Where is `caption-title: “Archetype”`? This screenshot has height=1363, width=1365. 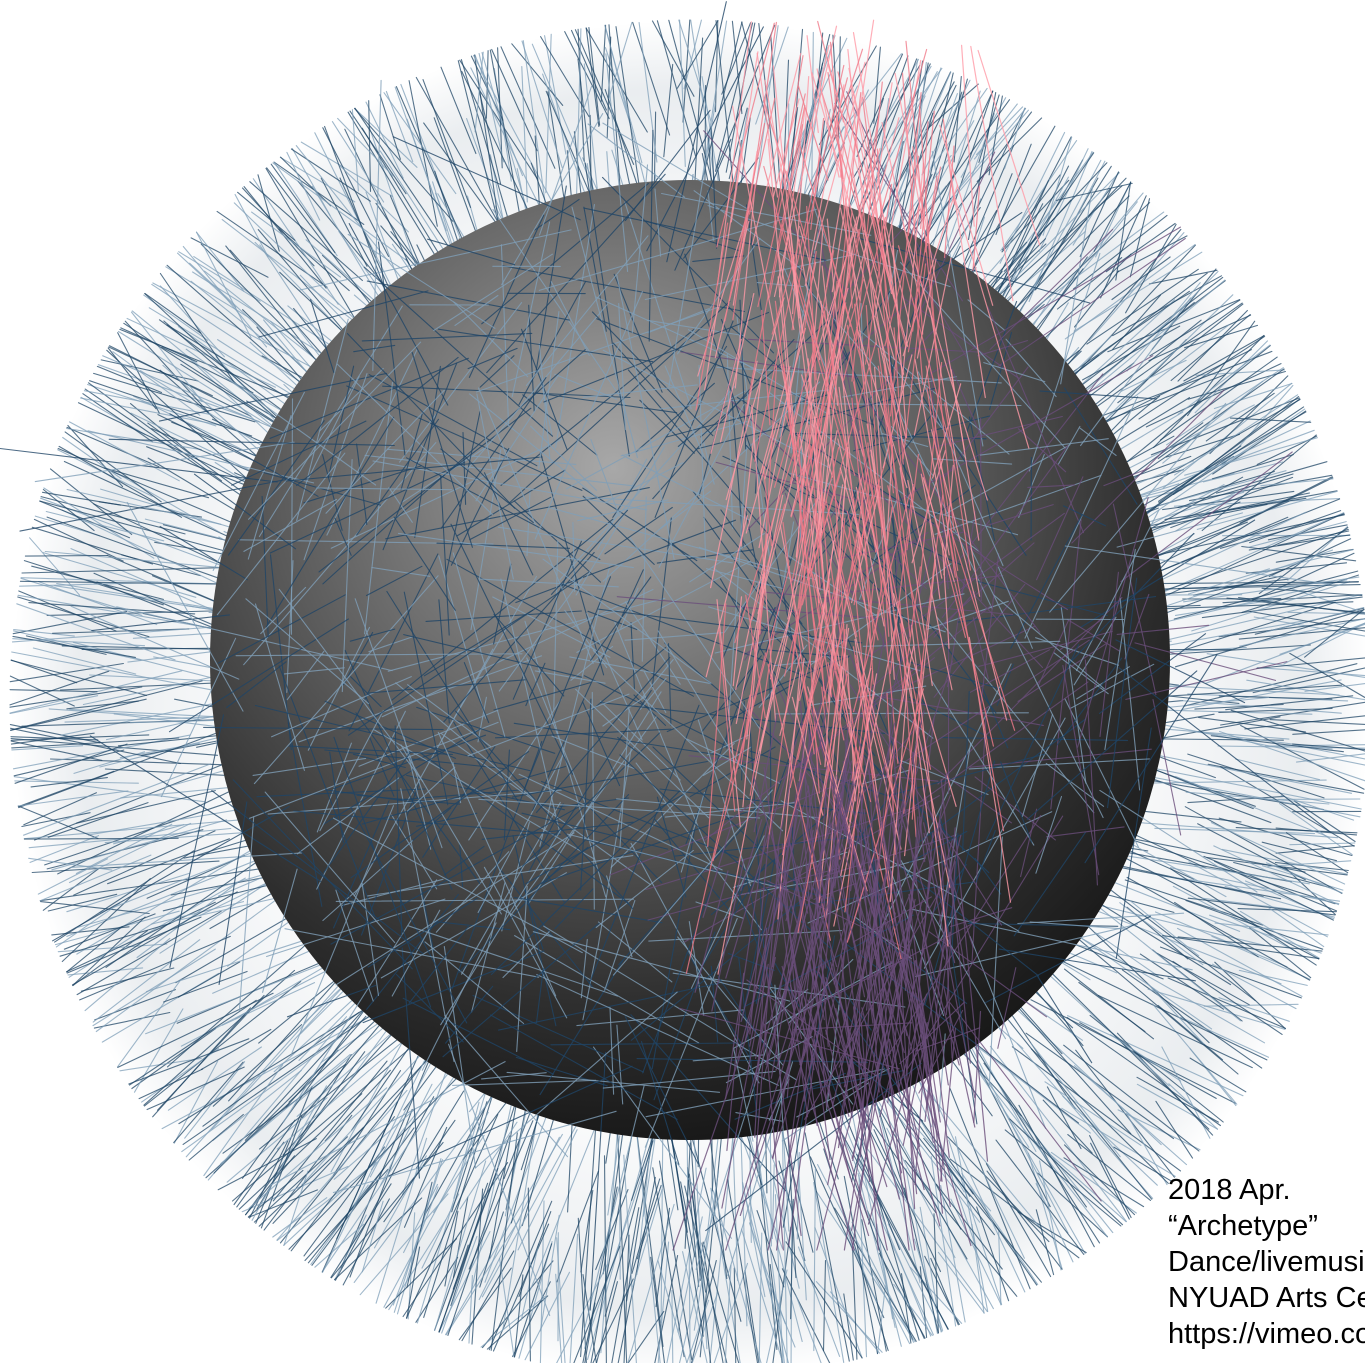
caption-title: “Archetype” is located at coordinates (1243, 1226).